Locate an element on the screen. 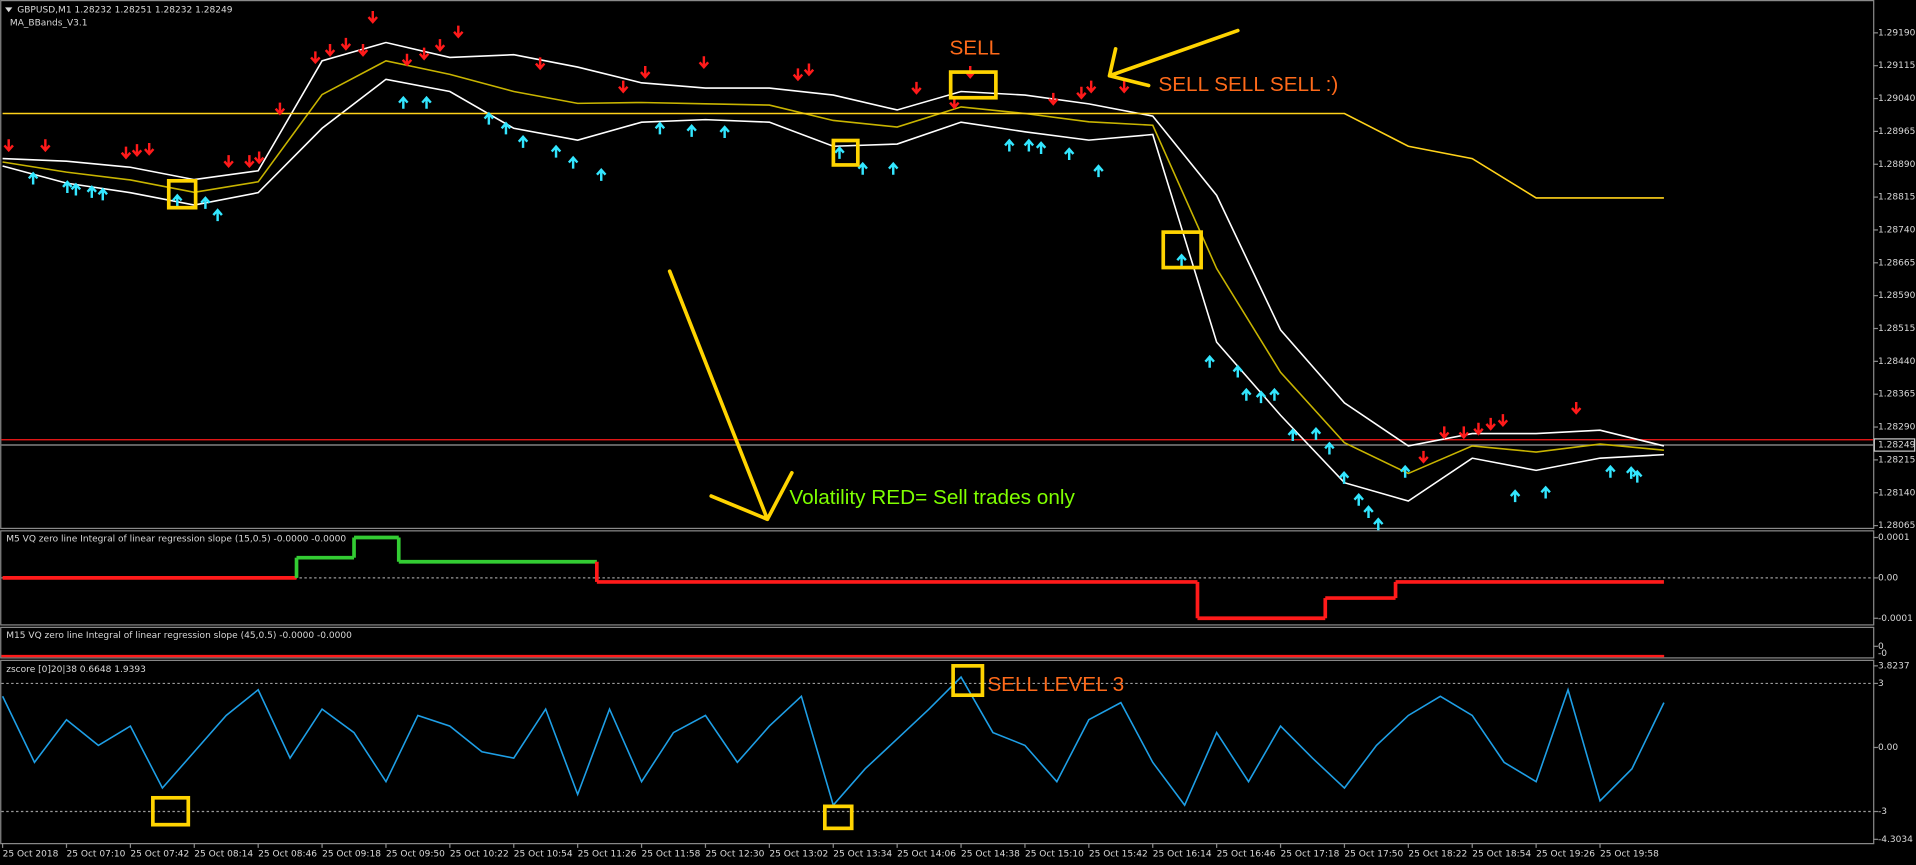  x-tick-label: 25 Oct 14:06 is located at coordinates (926, 855).